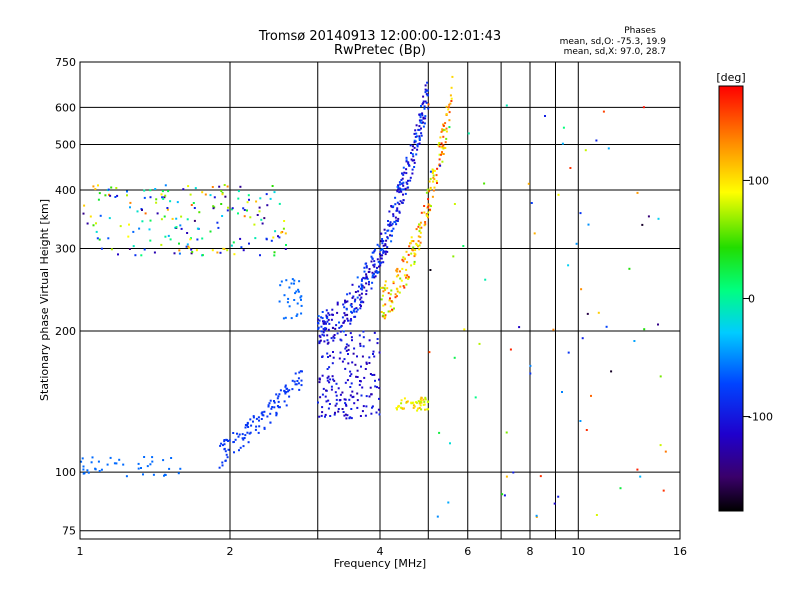 The height and width of the screenshot is (600, 800). What do you see at coordinates (758, 180) in the screenshot?
I see `colorbar-tick-label: 100` at bounding box center [758, 180].